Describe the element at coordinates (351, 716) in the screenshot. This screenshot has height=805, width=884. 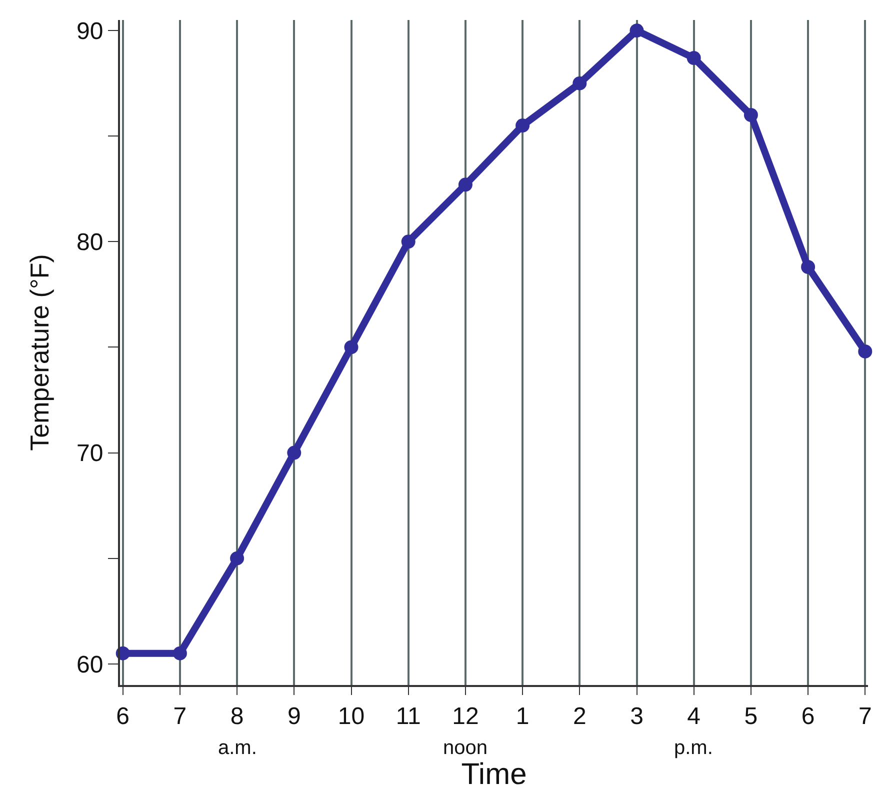
I see `x-tick-label: 10` at that location.